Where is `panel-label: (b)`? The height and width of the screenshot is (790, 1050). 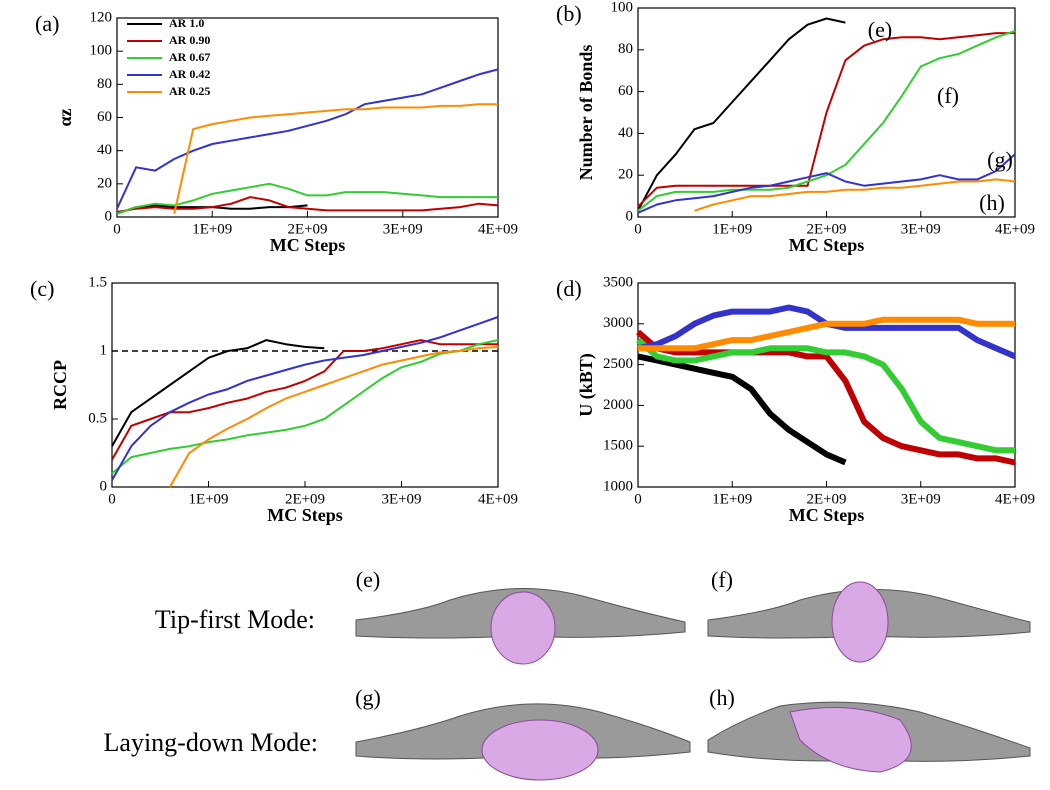
panel-label: (b) is located at coordinates (569, 13).